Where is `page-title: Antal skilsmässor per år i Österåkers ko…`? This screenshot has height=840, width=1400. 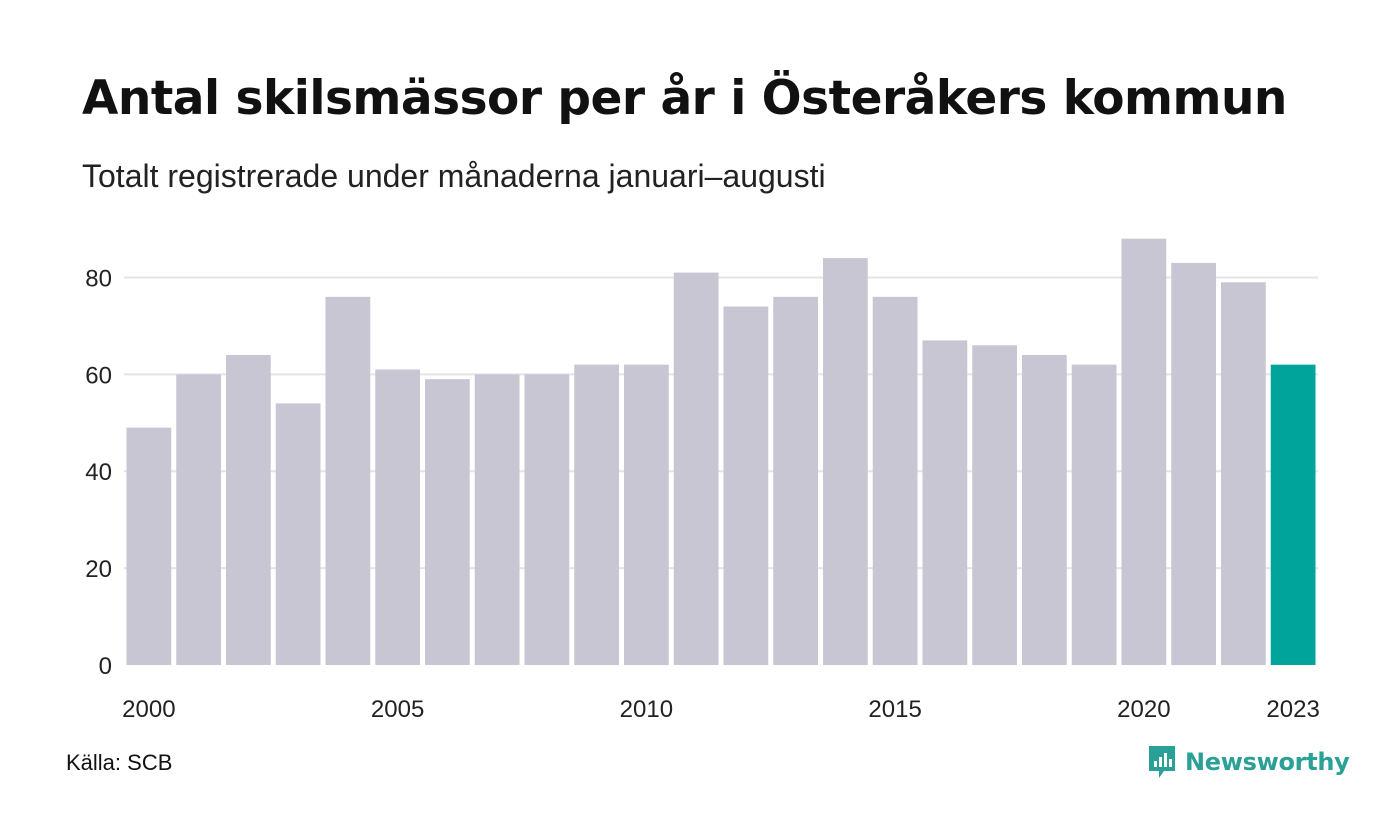
page-title: Antal skilsmässor per år i Österåkers ko… is located at coordinates (684, 98).